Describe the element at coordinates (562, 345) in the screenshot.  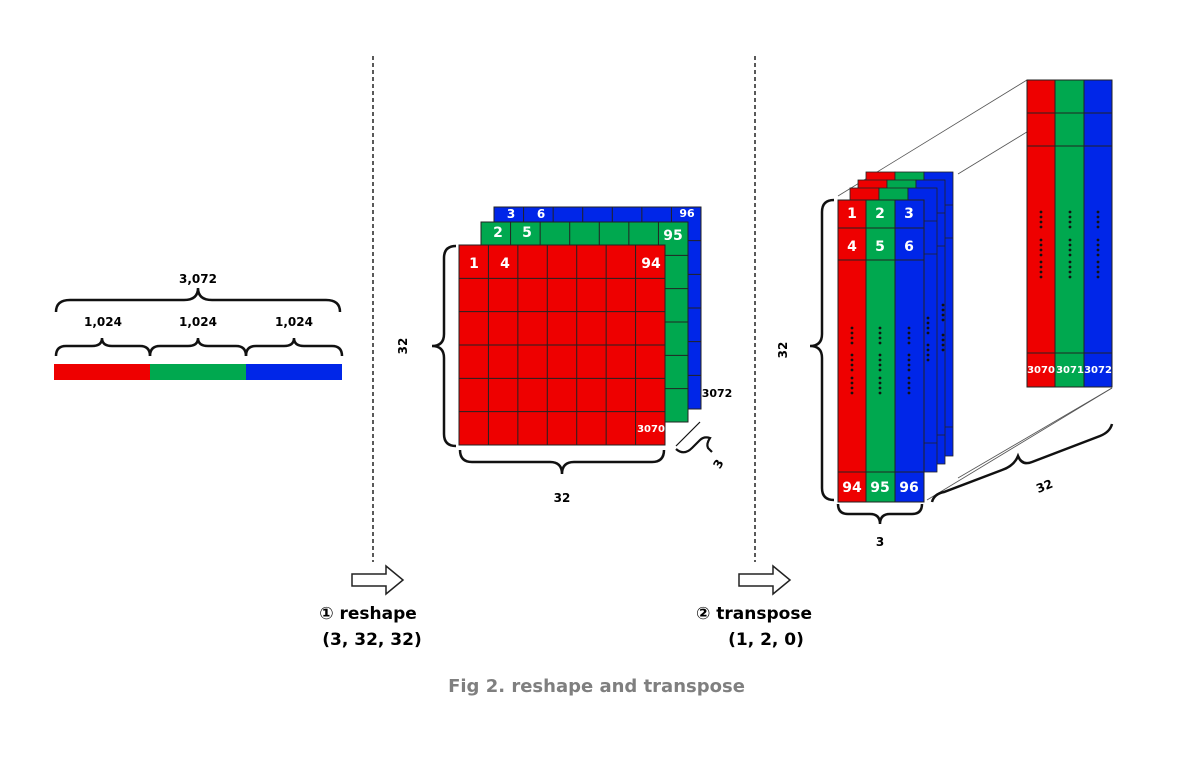
I see `red-channel-grid` at that location.